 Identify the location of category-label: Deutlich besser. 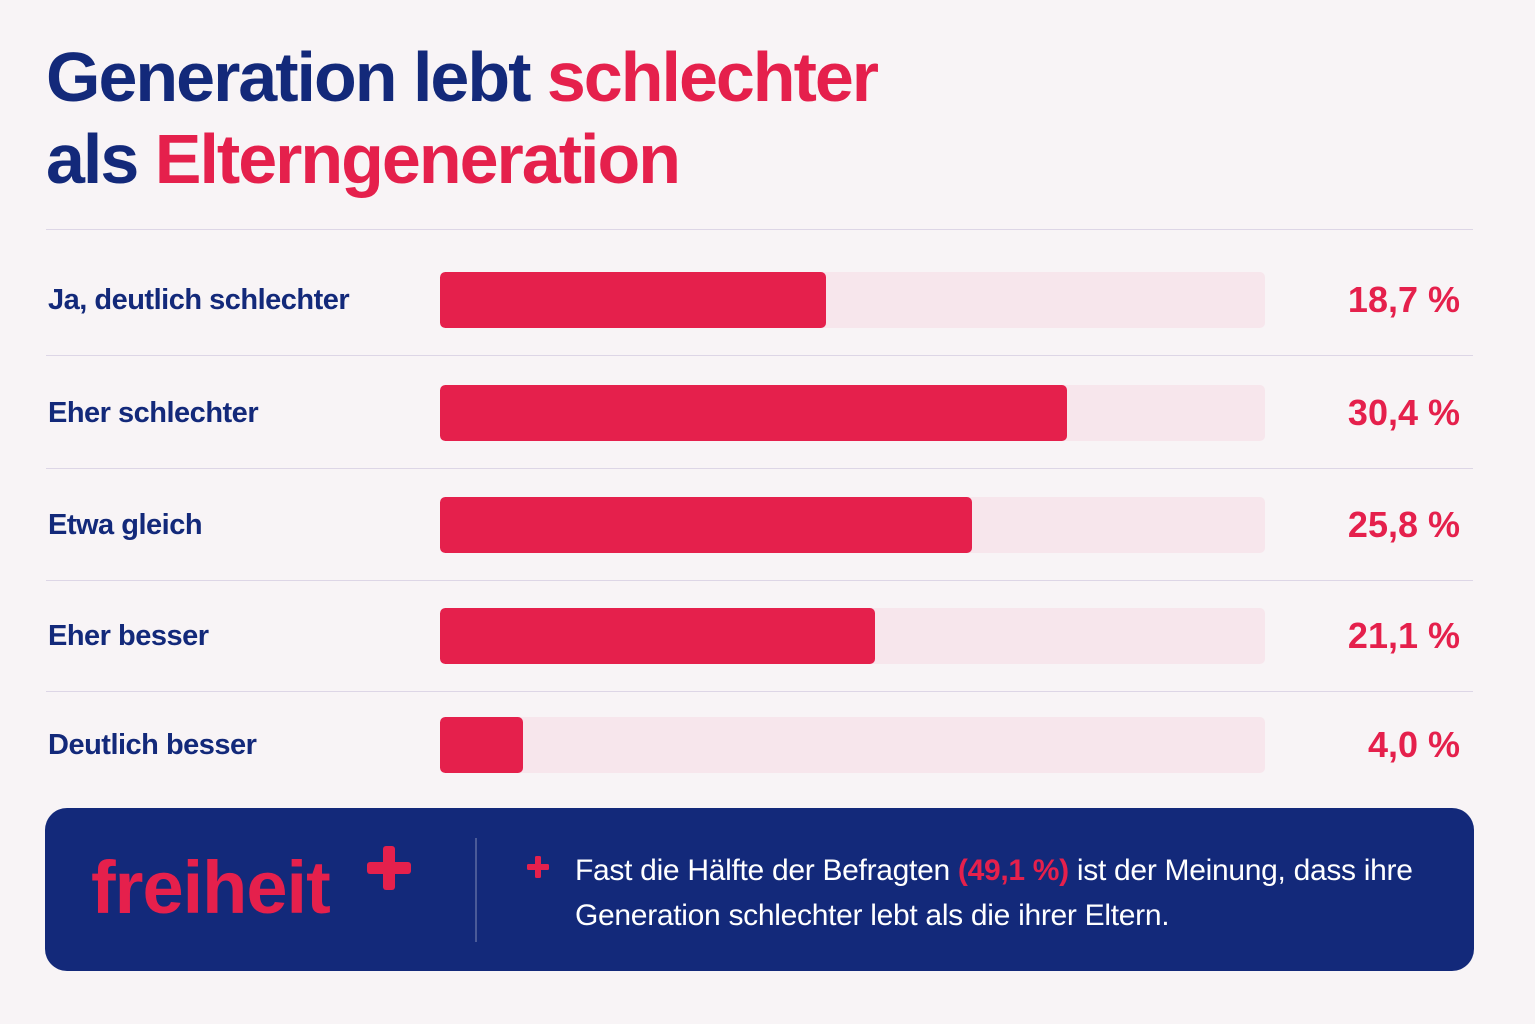
(152, 745).